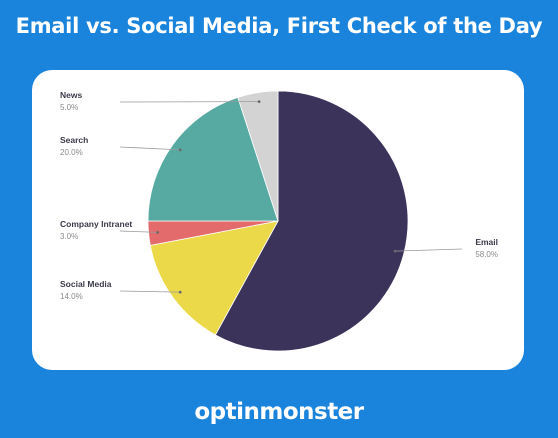 Image resolution: width=558 pixels, height=438 pixels. Describe the element at coordinates (150, 291) in the screenshot. I see `leader-line-social-media` at that location.